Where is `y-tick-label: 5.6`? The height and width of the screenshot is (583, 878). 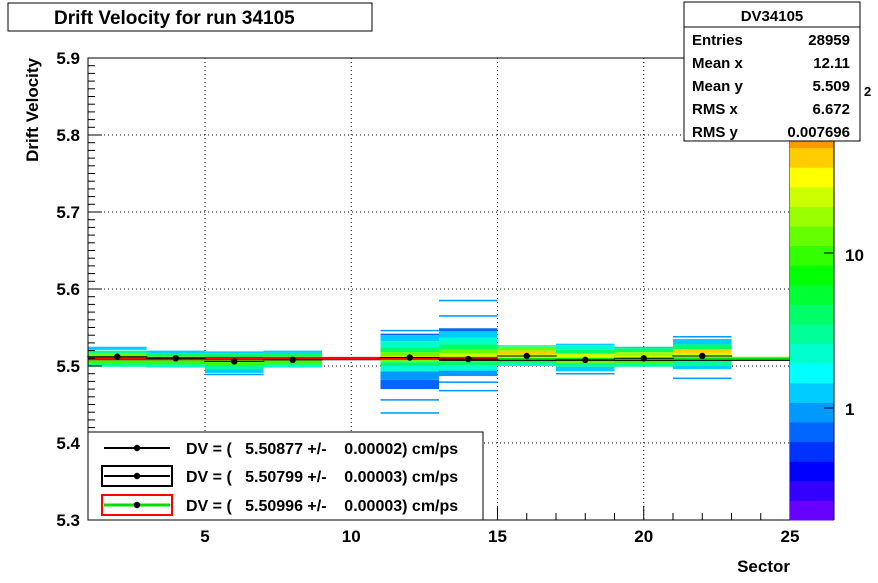
y-tick-label: 5.6 is located at coordinates (68, 289).